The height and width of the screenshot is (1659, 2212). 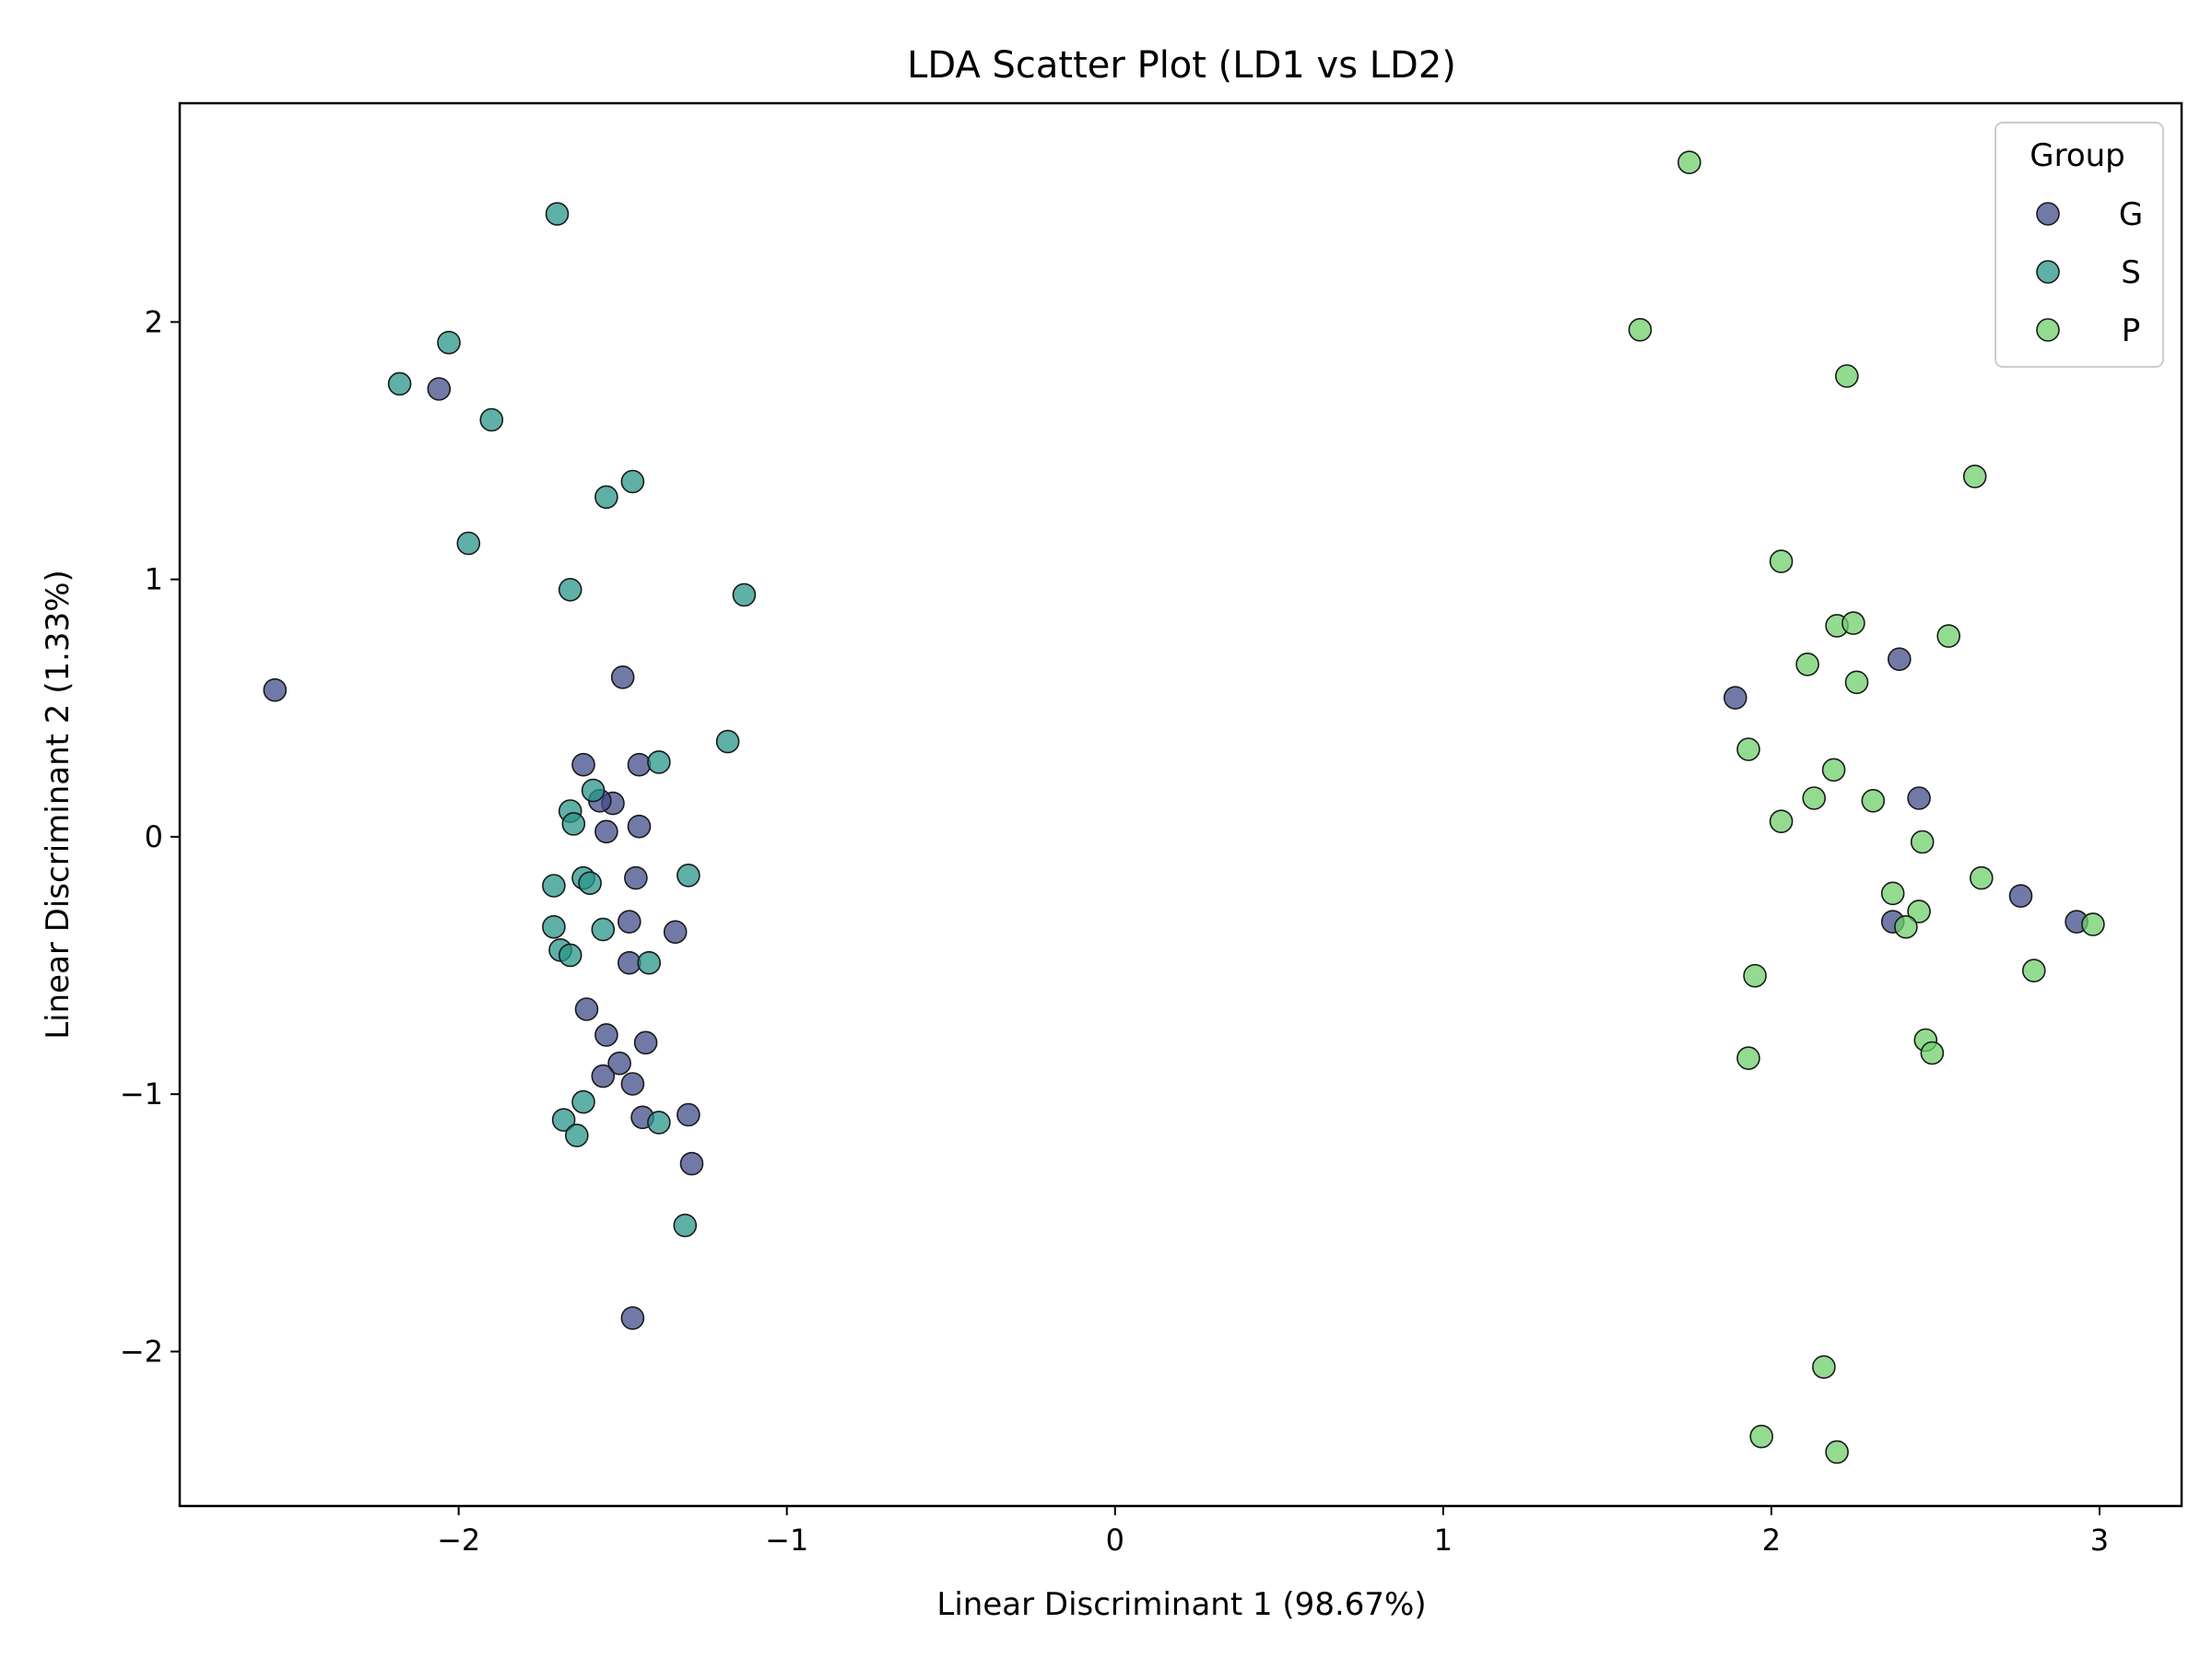 I want to click on legend-items: GSP, so click(x=2089, y=272).